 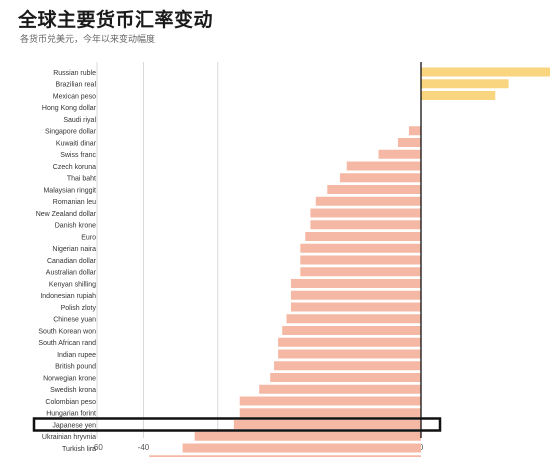 What do you see at coordinates (144, 447) in the screenshot?
I see `x-tick-label: -40` at bounding box center [144, 447].